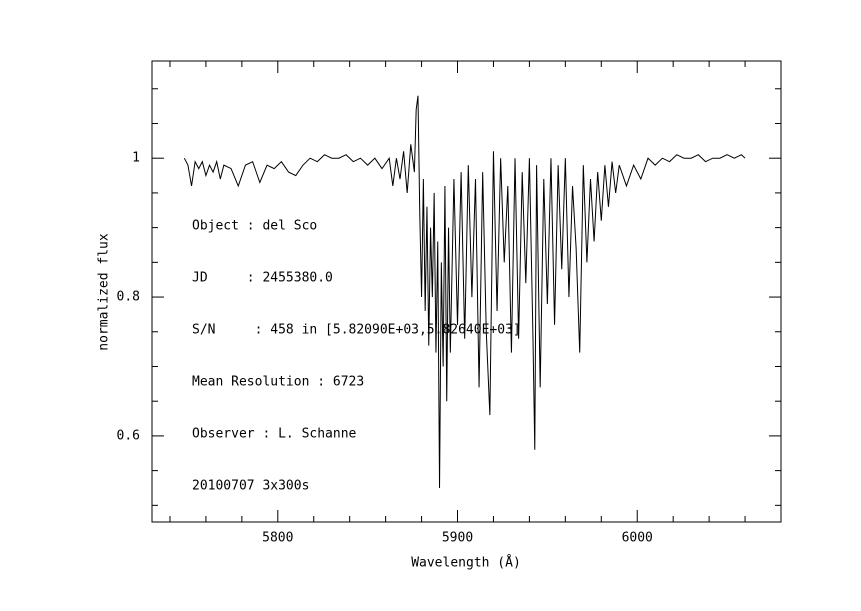 The width and height of the screenshot is (861, 611). What do you see at coordinates (457, 538) in the screenshot?
I see `x-tick-label: 5900` at bounding box center [457, 538].